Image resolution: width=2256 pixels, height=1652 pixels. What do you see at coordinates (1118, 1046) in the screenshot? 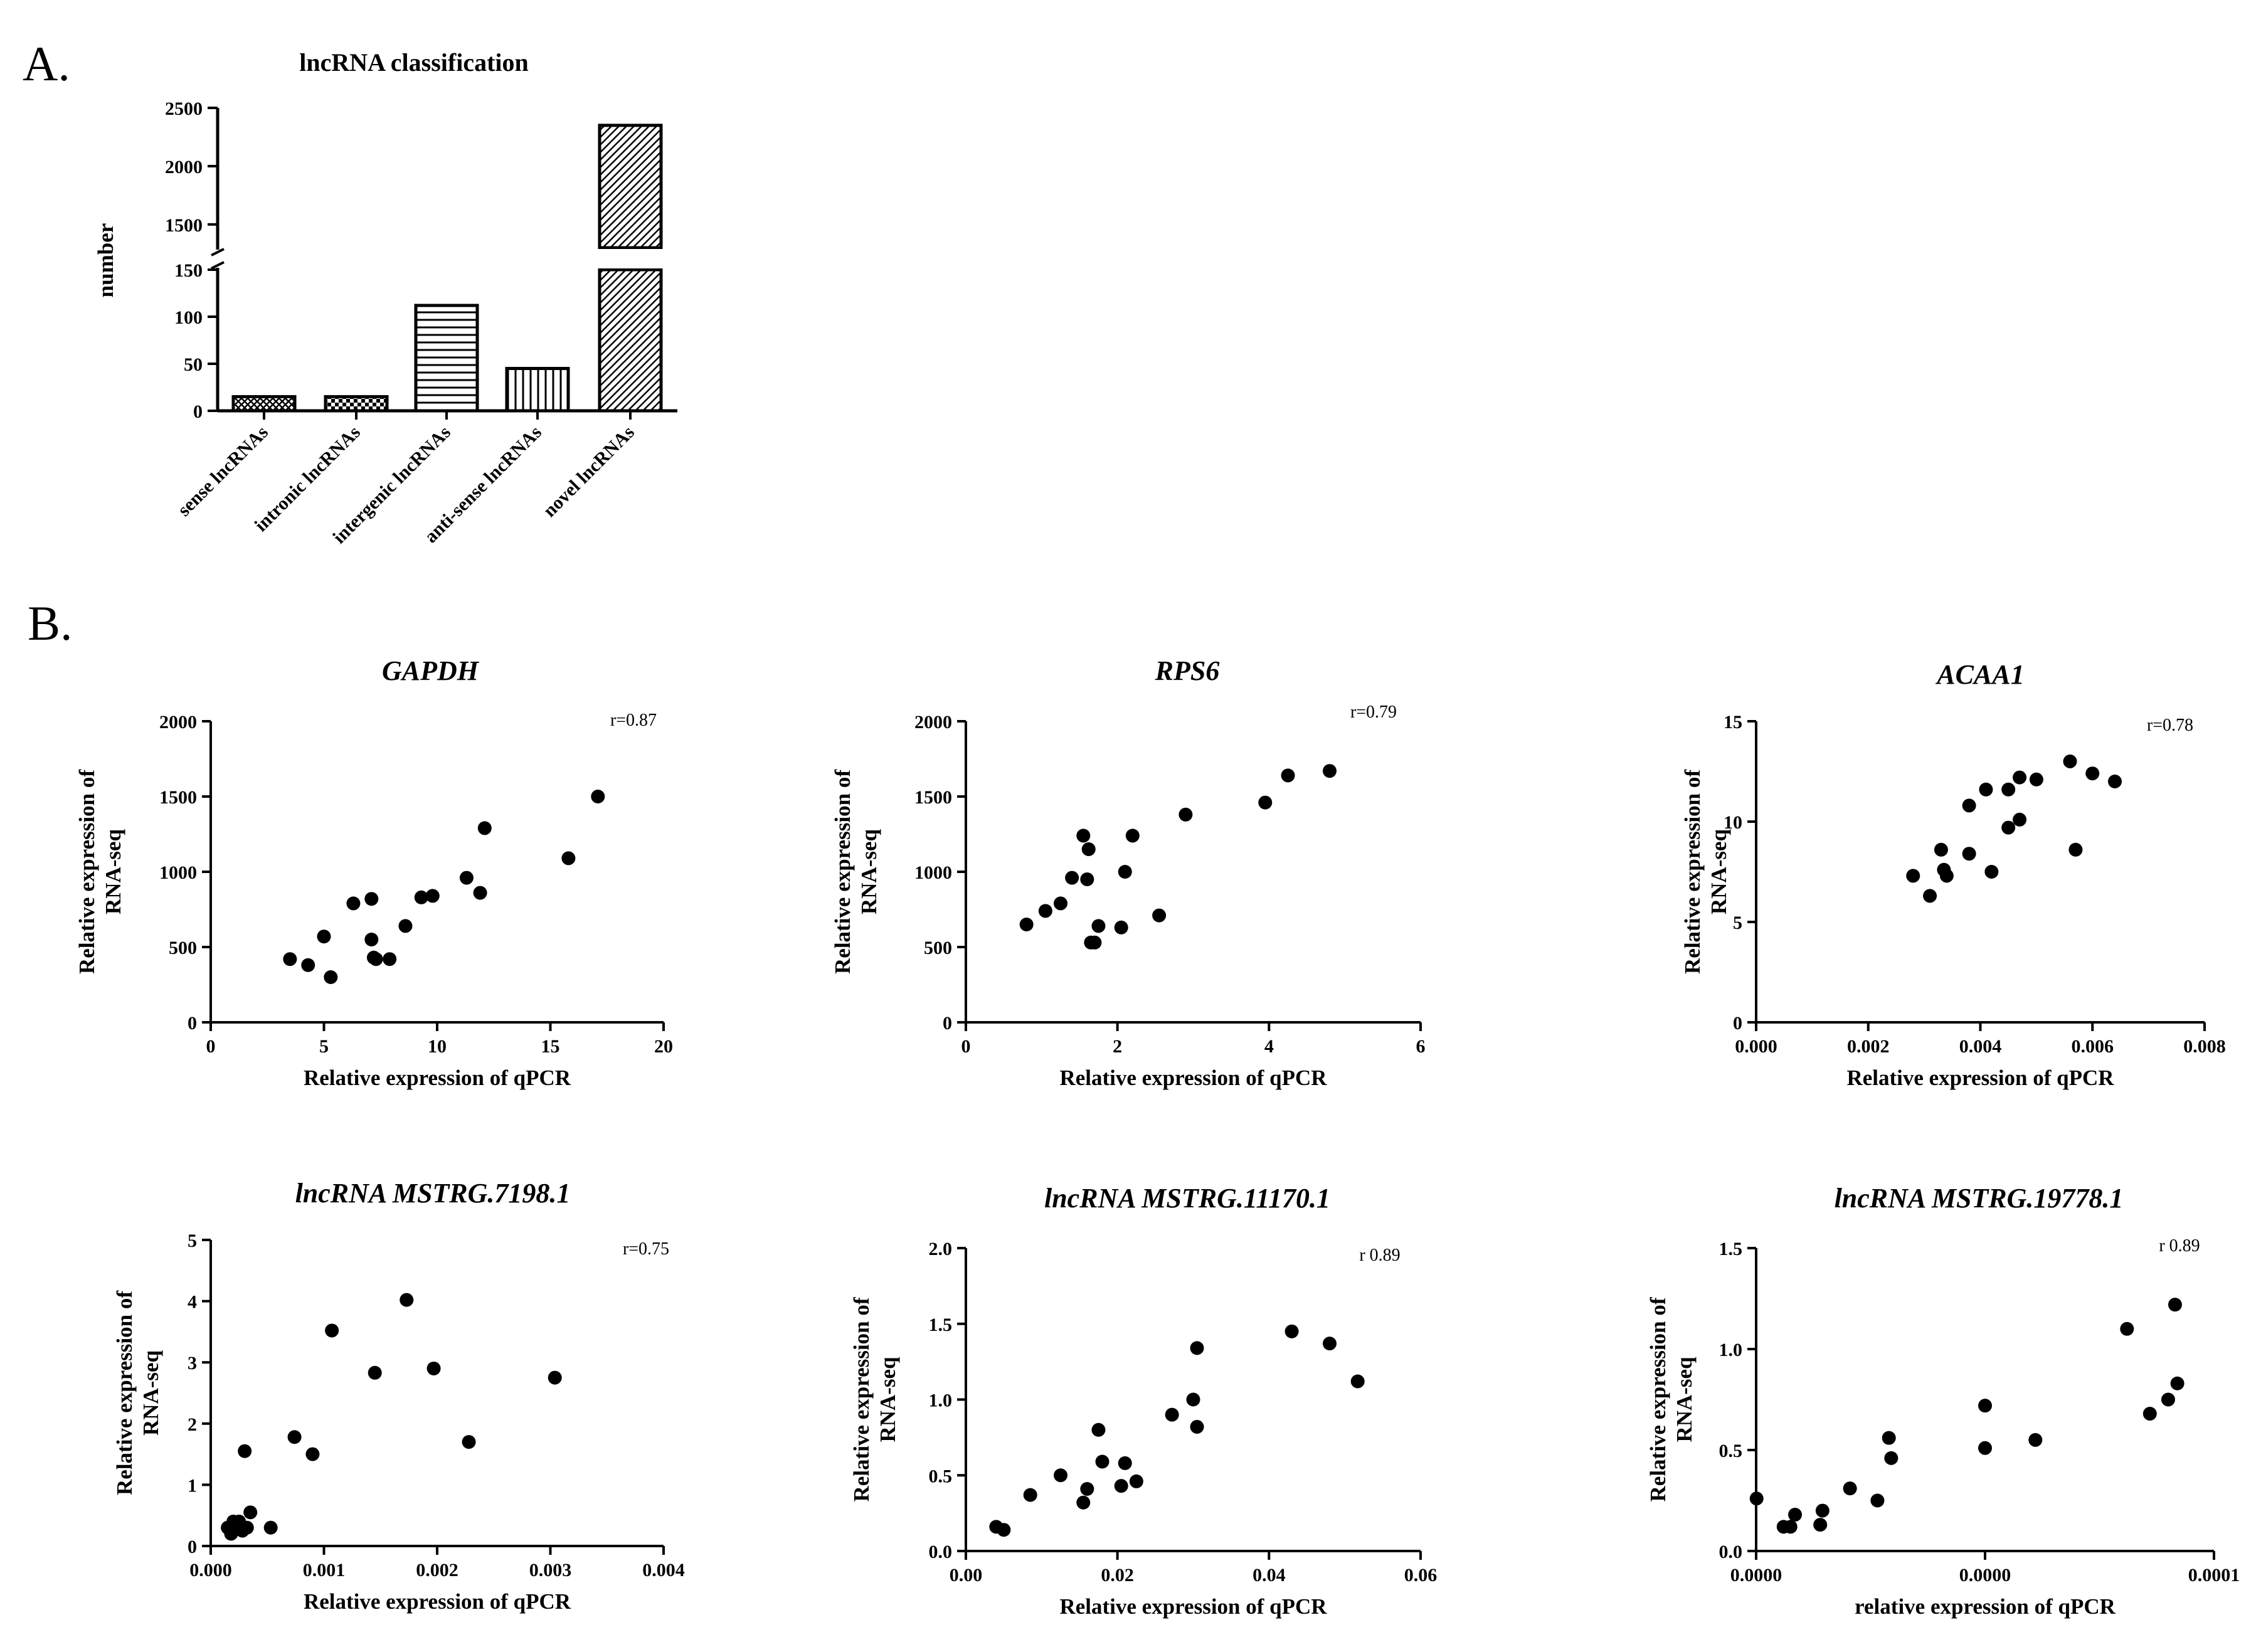
I see `x-tick-label: 2` at bounding box center [1118, 1046].